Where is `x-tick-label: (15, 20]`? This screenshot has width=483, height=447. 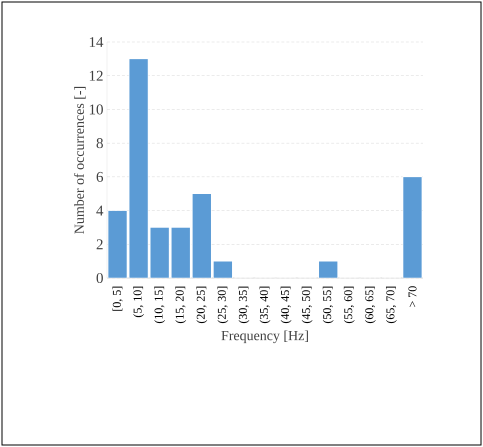 x-tick-label: (15, 20] is located at coordinates (180, 305).